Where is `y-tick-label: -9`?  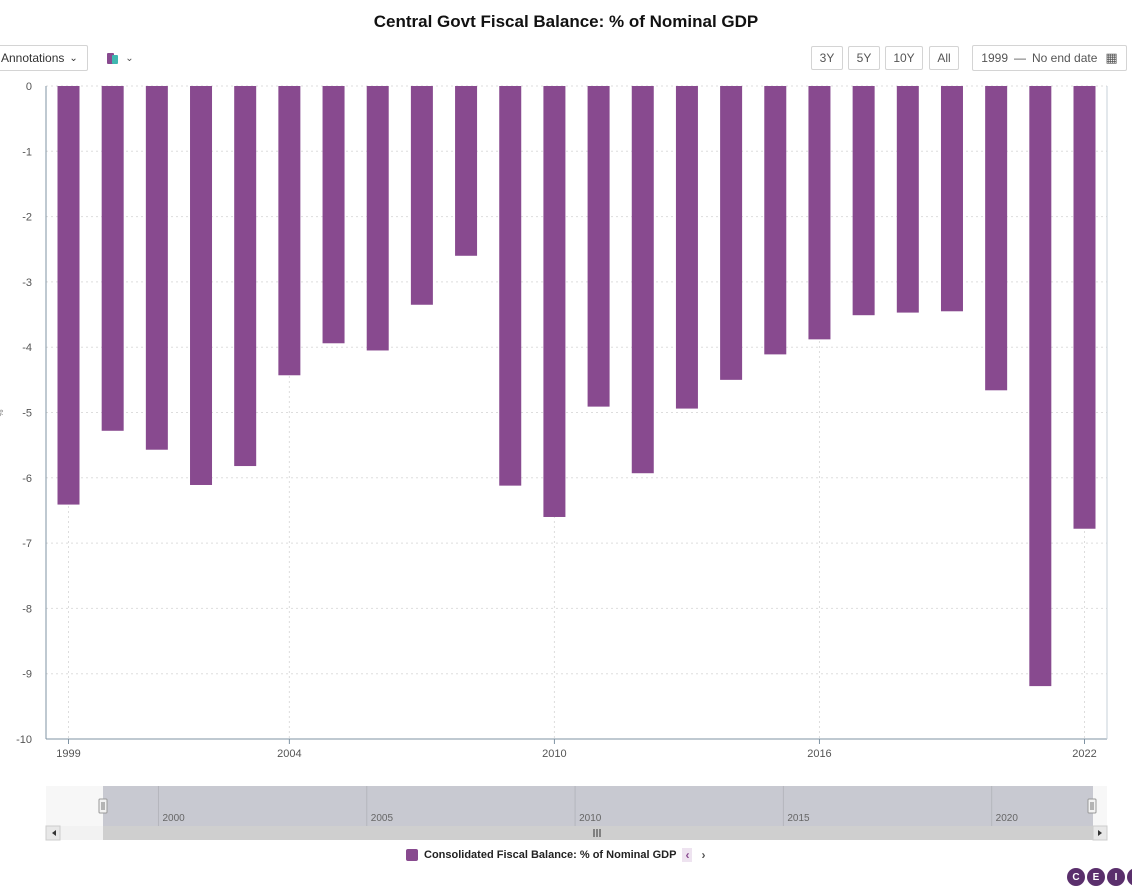
y-tick-label: -9 is located at coordinates (27, 675).